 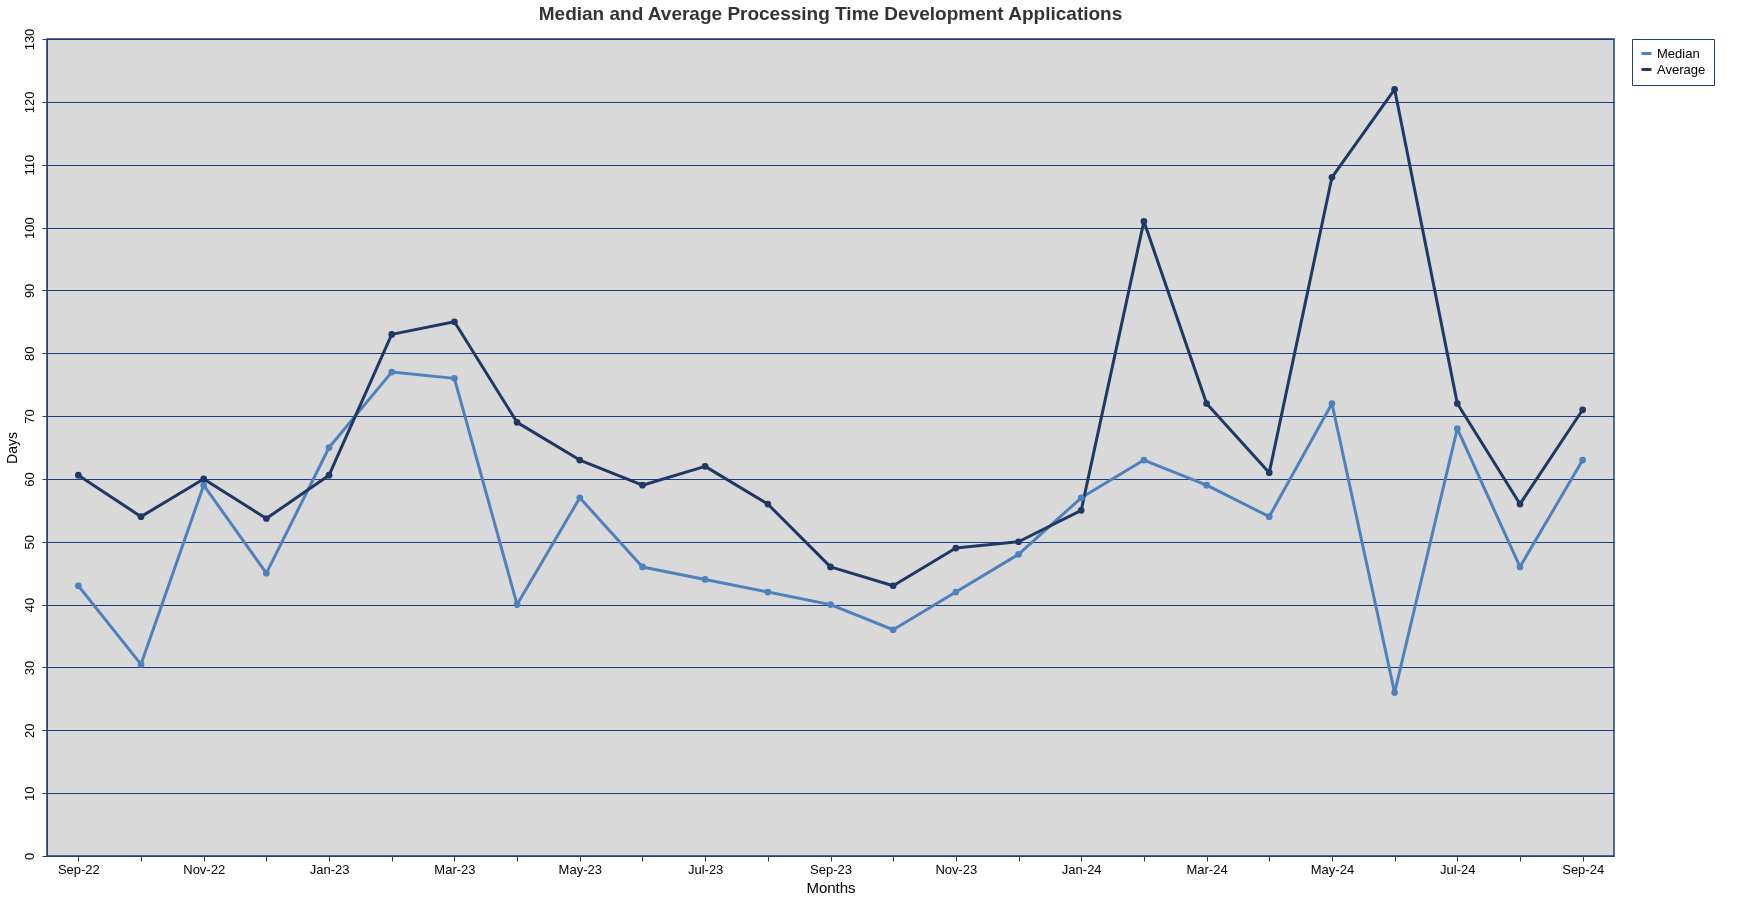 I want to click on x-tick-label: Jan-24, so click(x=1081, y=869).